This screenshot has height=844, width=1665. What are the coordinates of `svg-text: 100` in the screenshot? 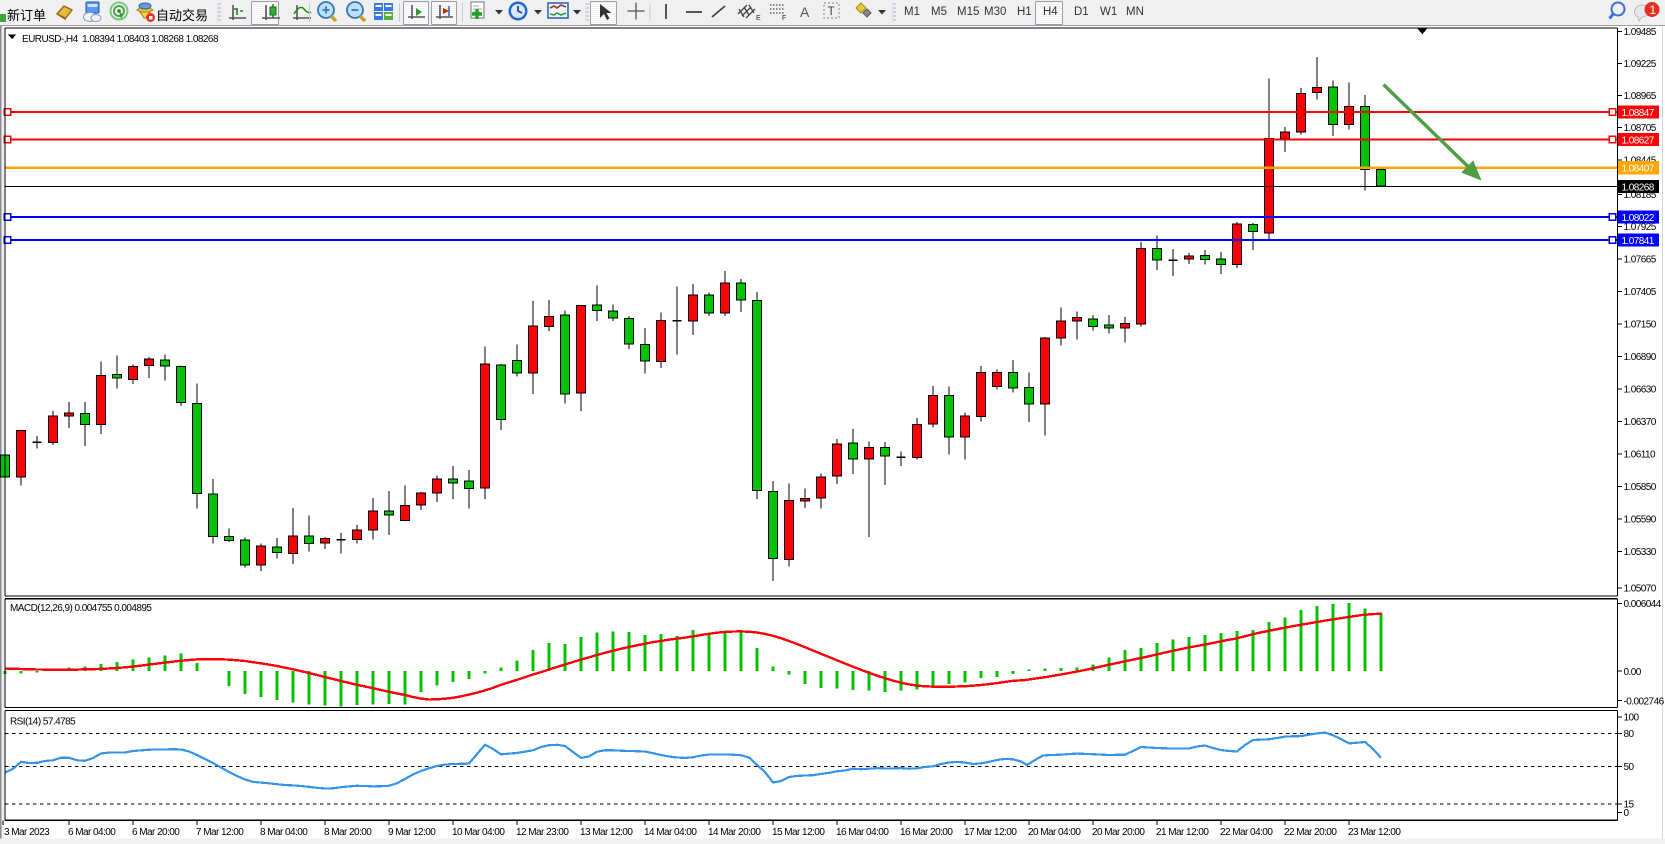 It's located at (1632, 718).